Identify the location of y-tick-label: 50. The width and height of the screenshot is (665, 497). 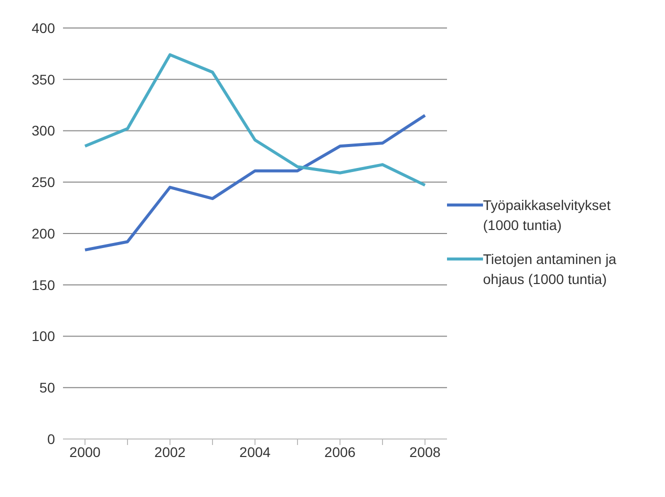
(47, 388).